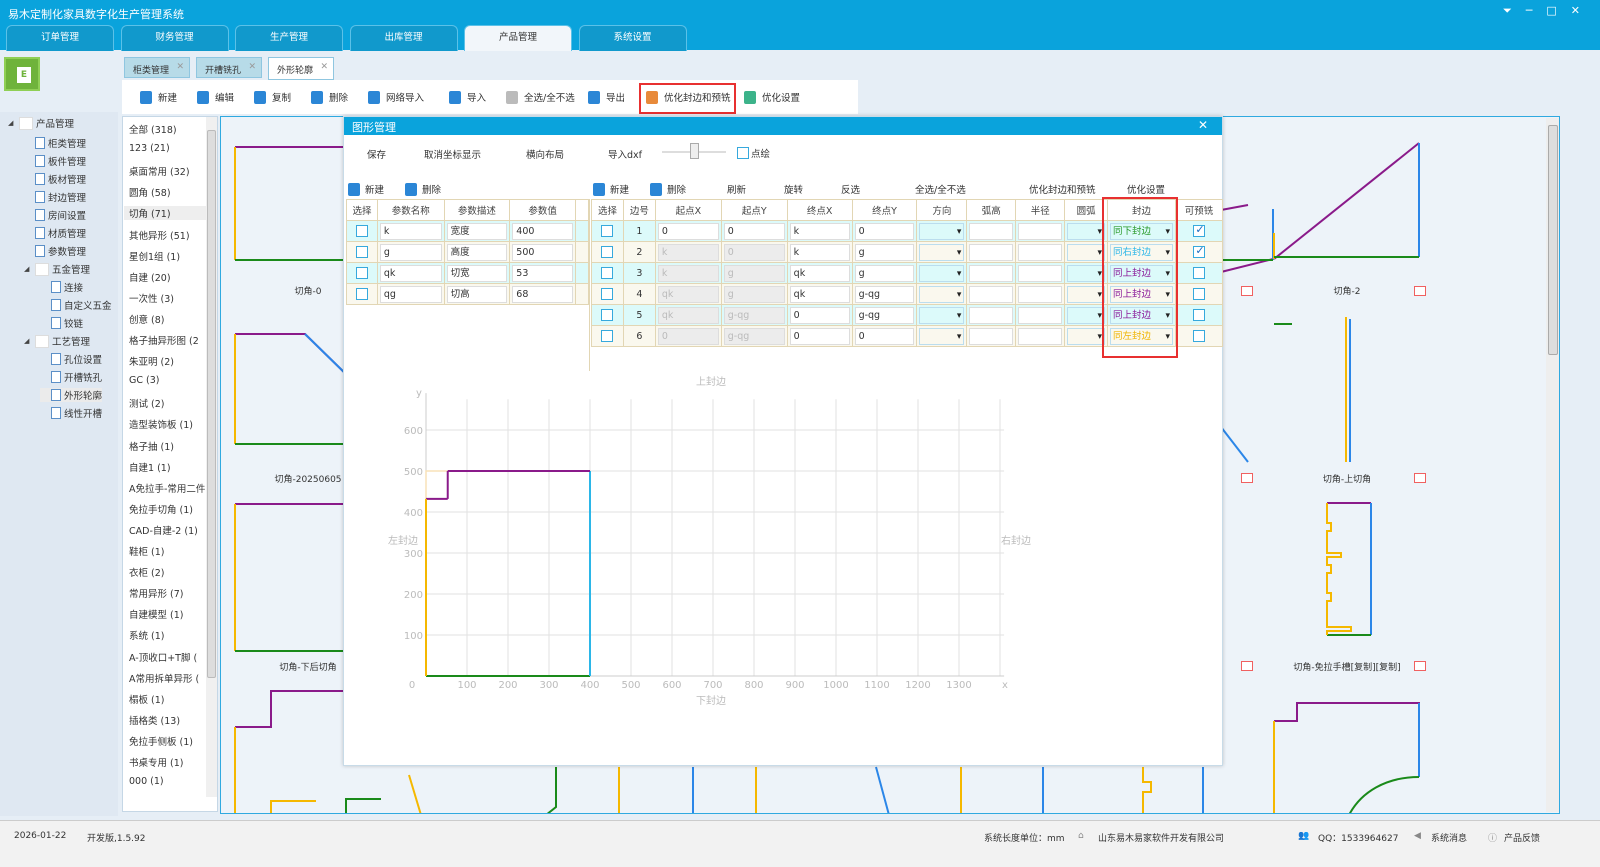 The width and height of the screenshot is (1600, 867). What do you see at coordinates (1161, 839) in the screenshot?
I see `status-company: 山东易木易家软件开发有限公司` at bounding box center [1161, 839].